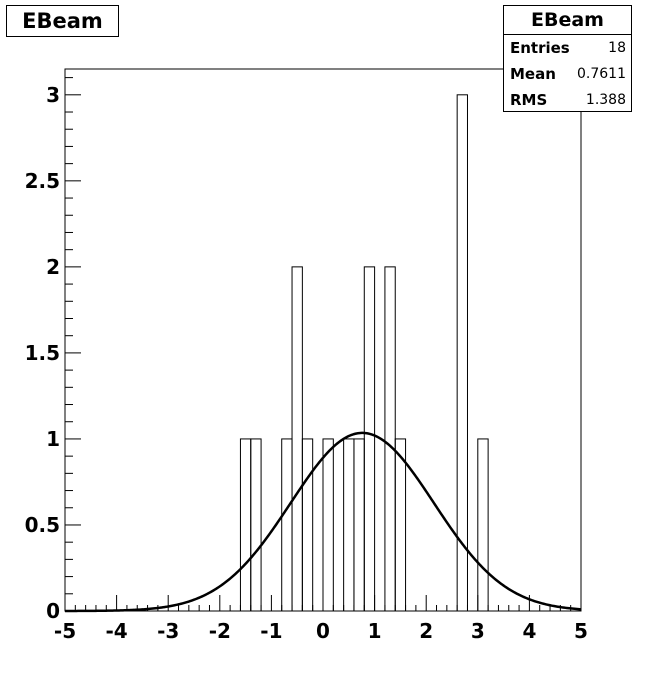 This screenshot has width=647, height=679. What do you see at coordinates (323, 631) in the screenshot?
I see `x-tick-label: 0` at bounding box center [323, 631].